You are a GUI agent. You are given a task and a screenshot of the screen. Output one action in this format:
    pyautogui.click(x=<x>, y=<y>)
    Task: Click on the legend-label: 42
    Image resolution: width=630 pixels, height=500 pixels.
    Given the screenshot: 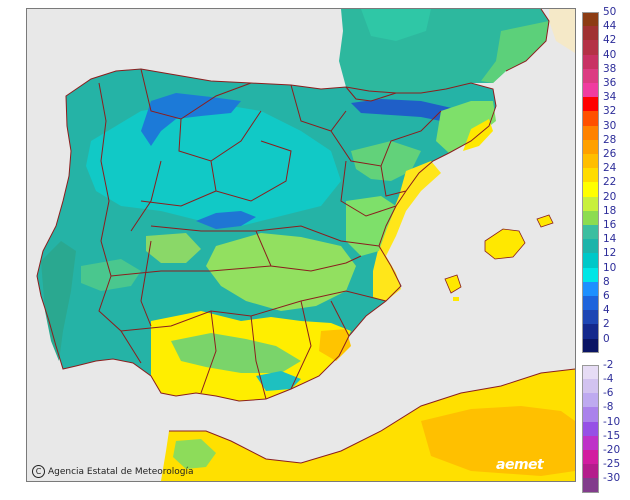 What is the action you would take?
    pyautogui.click(x=610, y=40)
    